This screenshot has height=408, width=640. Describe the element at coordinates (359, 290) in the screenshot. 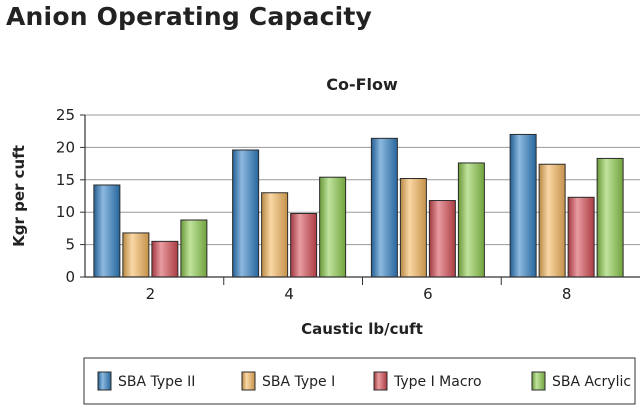

I see `x-axis-ticks: 2 4 6 8` at that location.